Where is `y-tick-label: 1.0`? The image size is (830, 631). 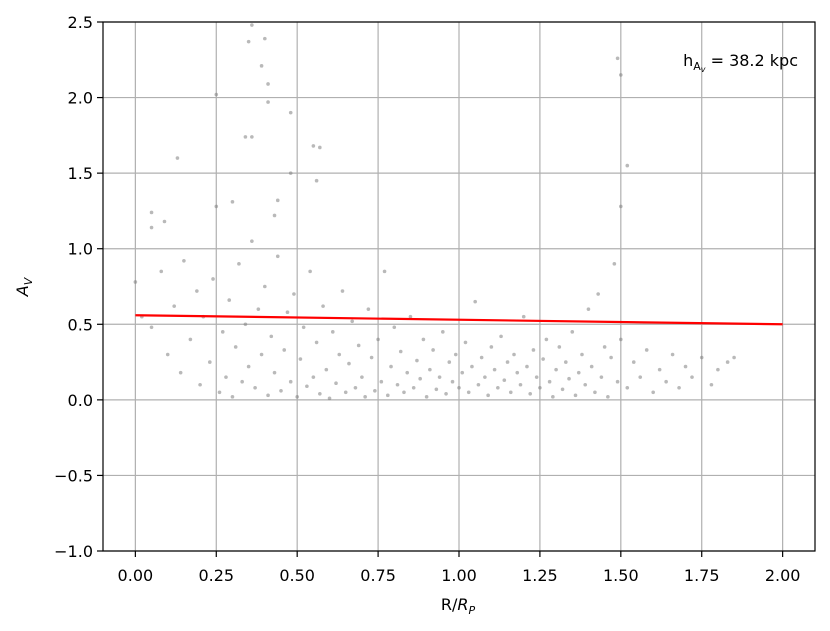
y-tick-label: 1.0 is located at coordinates (80, 249).